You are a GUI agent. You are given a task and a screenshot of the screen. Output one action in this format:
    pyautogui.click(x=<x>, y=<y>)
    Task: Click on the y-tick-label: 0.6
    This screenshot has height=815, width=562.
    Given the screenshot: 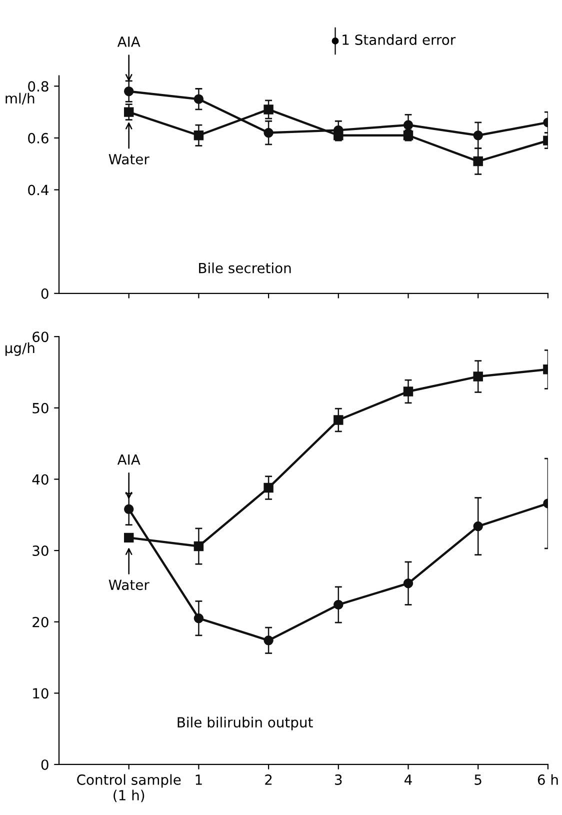 What is the action you would take?
    pyautogui.click(x=38, y=138)
    